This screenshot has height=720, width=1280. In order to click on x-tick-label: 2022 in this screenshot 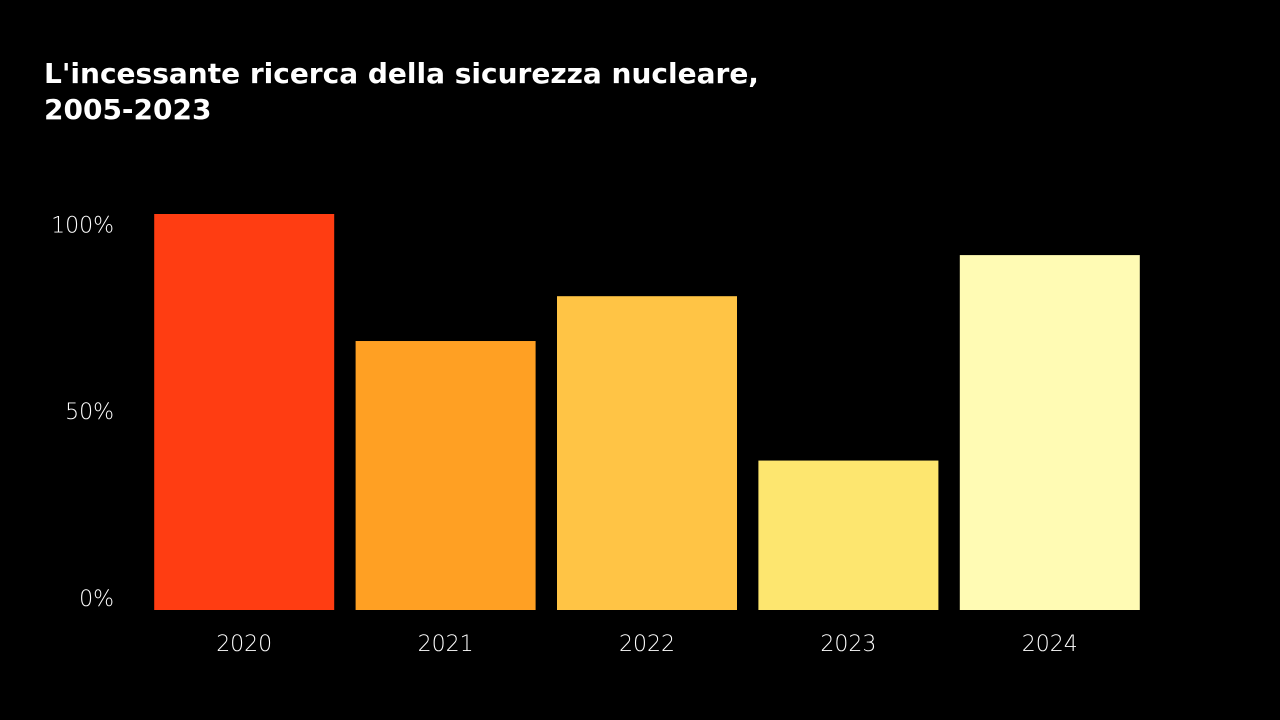, I will do `click(647, 644)`.